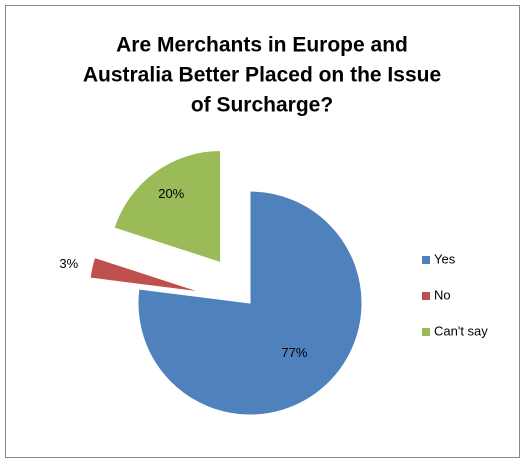 The height and width of the screenshot is (464, 528). What do you see at coordinates (294, 352) in the screenshot?
I see `data-label: 77%` at bounding box center [294, 352].